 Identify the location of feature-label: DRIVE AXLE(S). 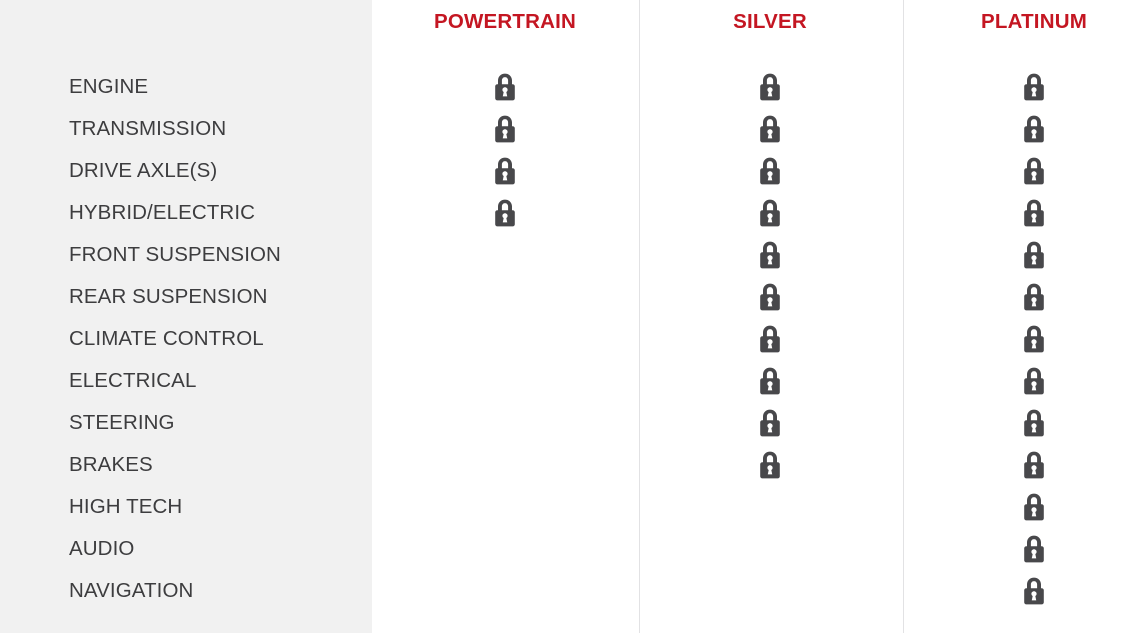
(143, 170).